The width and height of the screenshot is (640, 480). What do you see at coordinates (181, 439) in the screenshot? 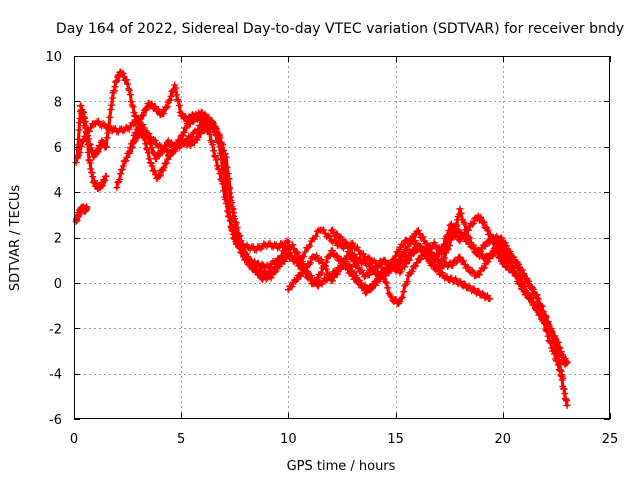
I see `x-tick-label: 5` at bounding box center [181, 439].